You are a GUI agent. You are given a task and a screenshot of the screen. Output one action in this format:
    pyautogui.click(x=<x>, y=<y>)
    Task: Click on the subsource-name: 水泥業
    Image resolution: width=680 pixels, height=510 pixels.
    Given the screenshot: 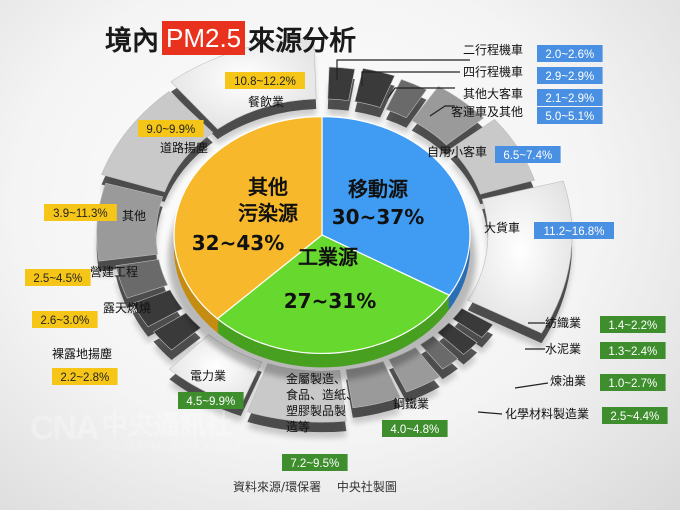 What is the action you would take?
    pyautogui.click(x=563, y=349)
    